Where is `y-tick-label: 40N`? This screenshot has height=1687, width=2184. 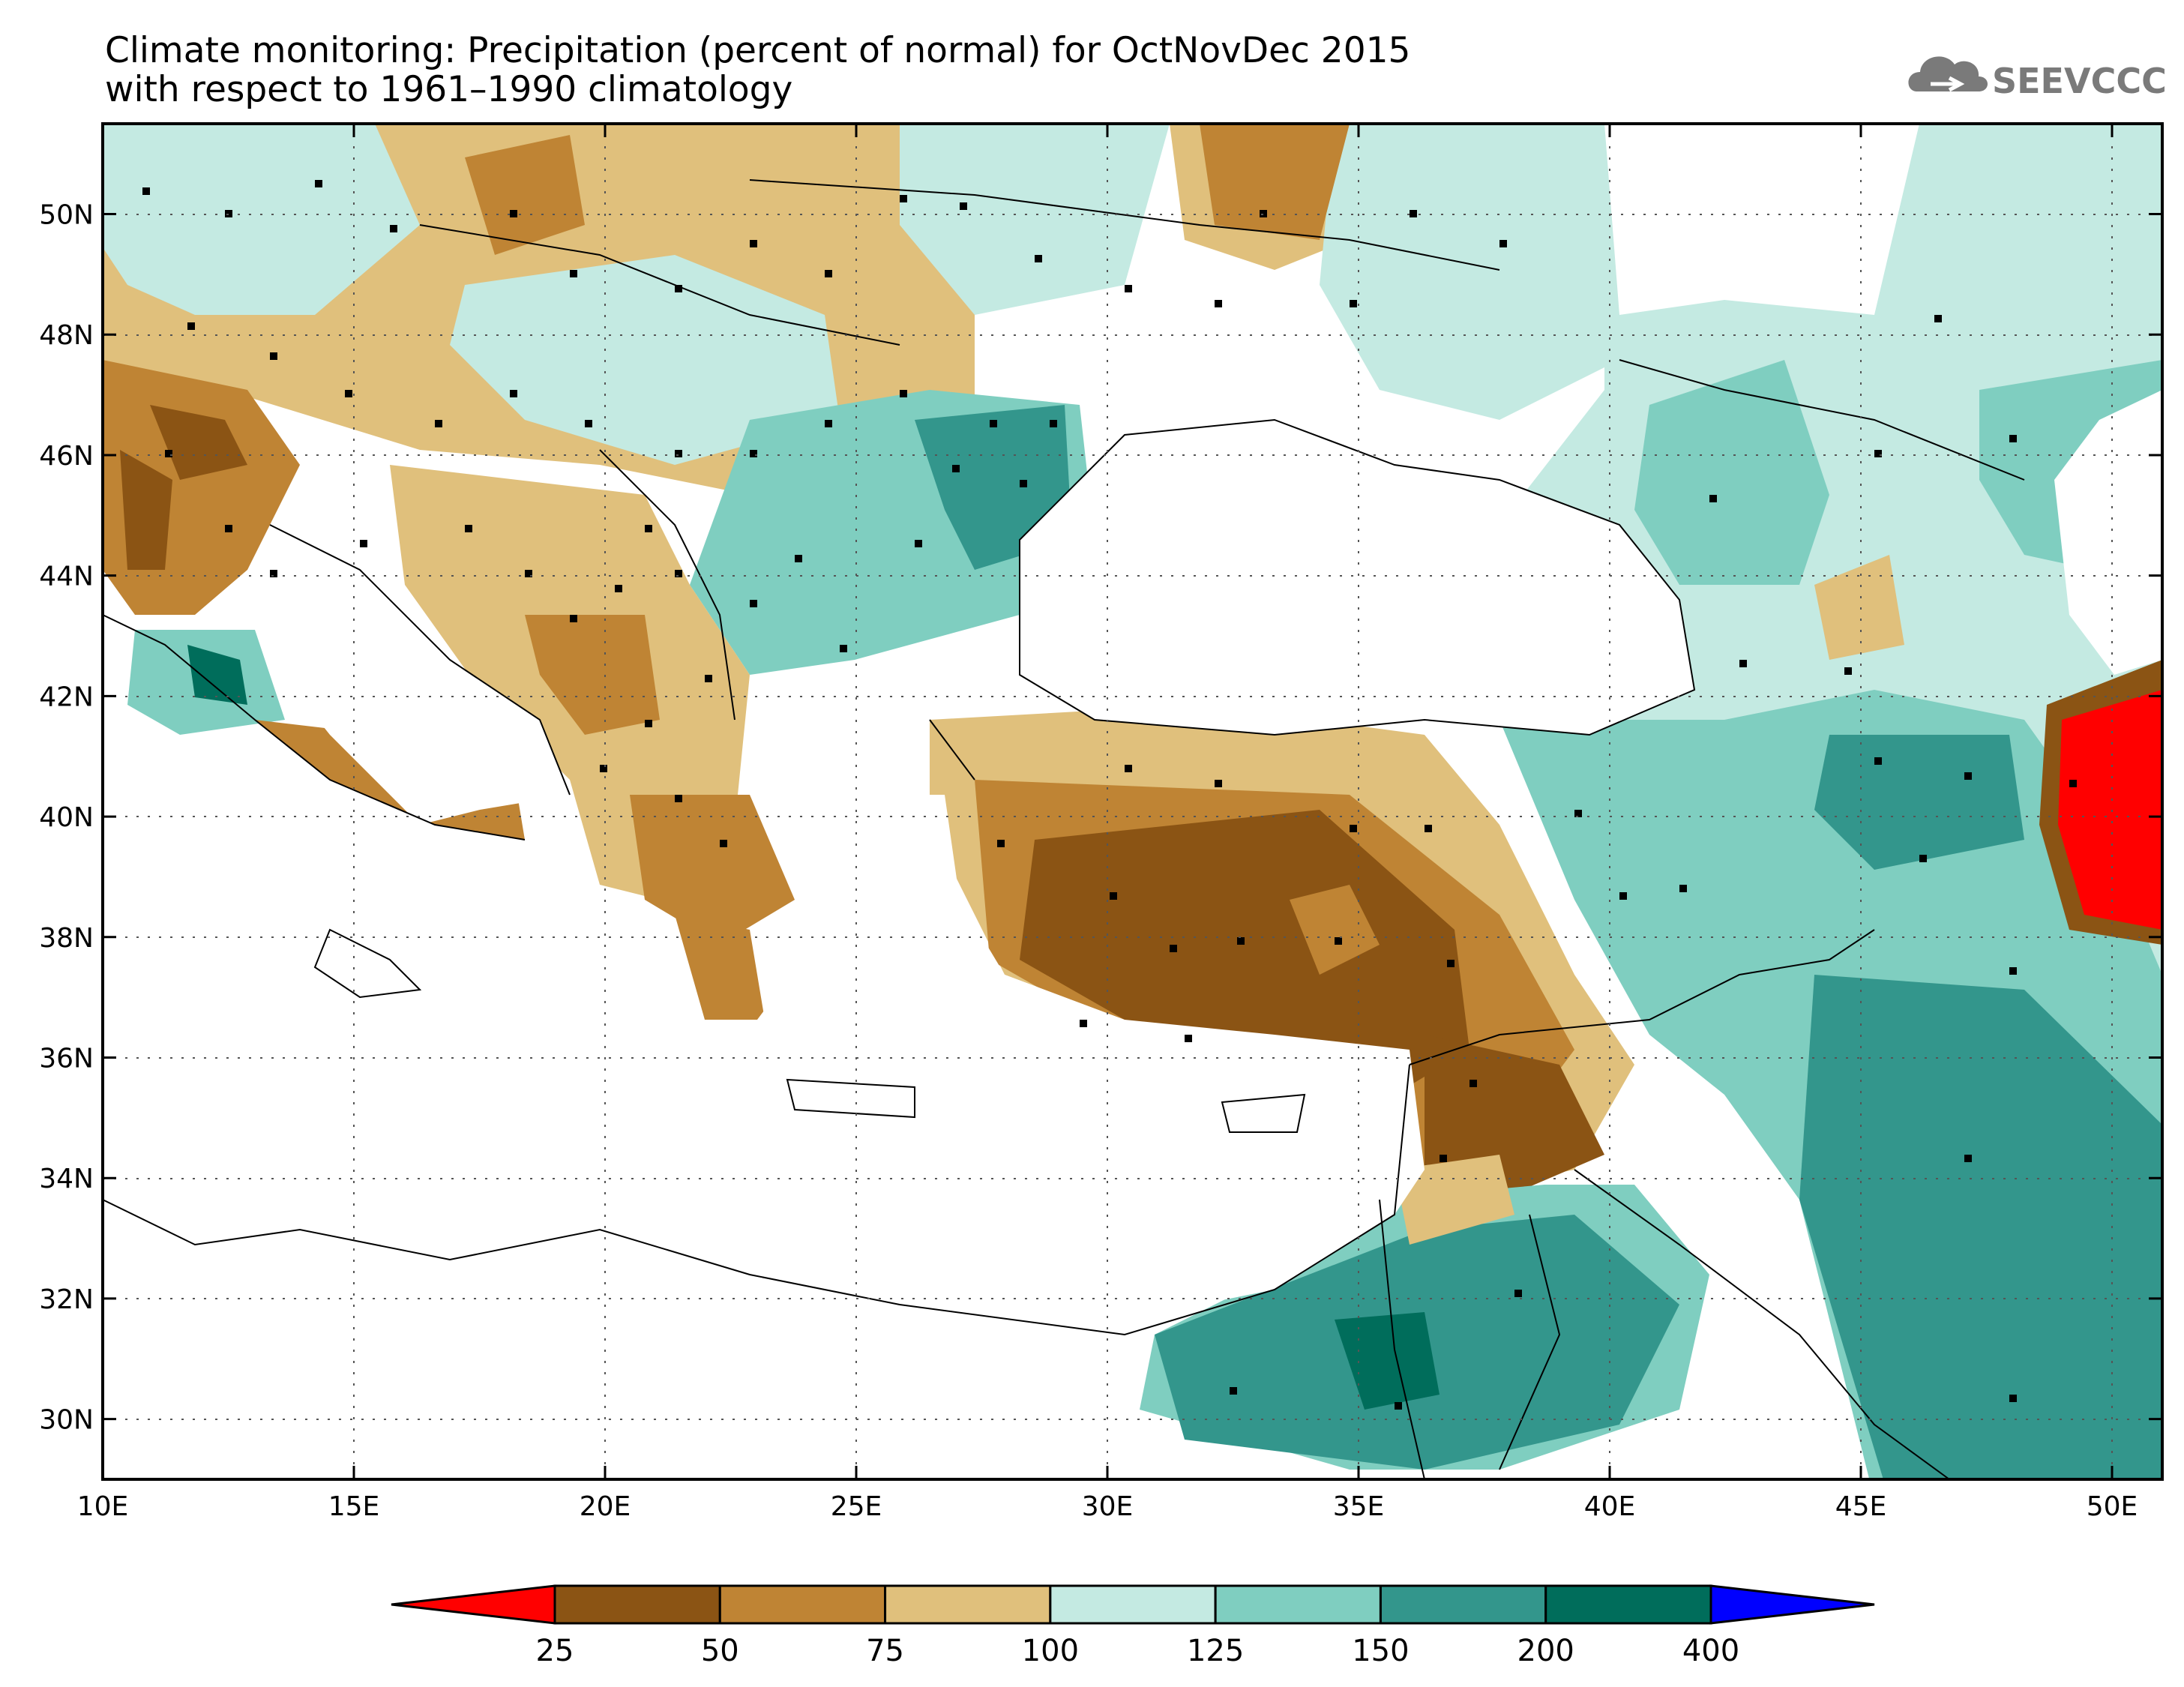 y-tick-label: 40N is located at coordinates (66, 817).